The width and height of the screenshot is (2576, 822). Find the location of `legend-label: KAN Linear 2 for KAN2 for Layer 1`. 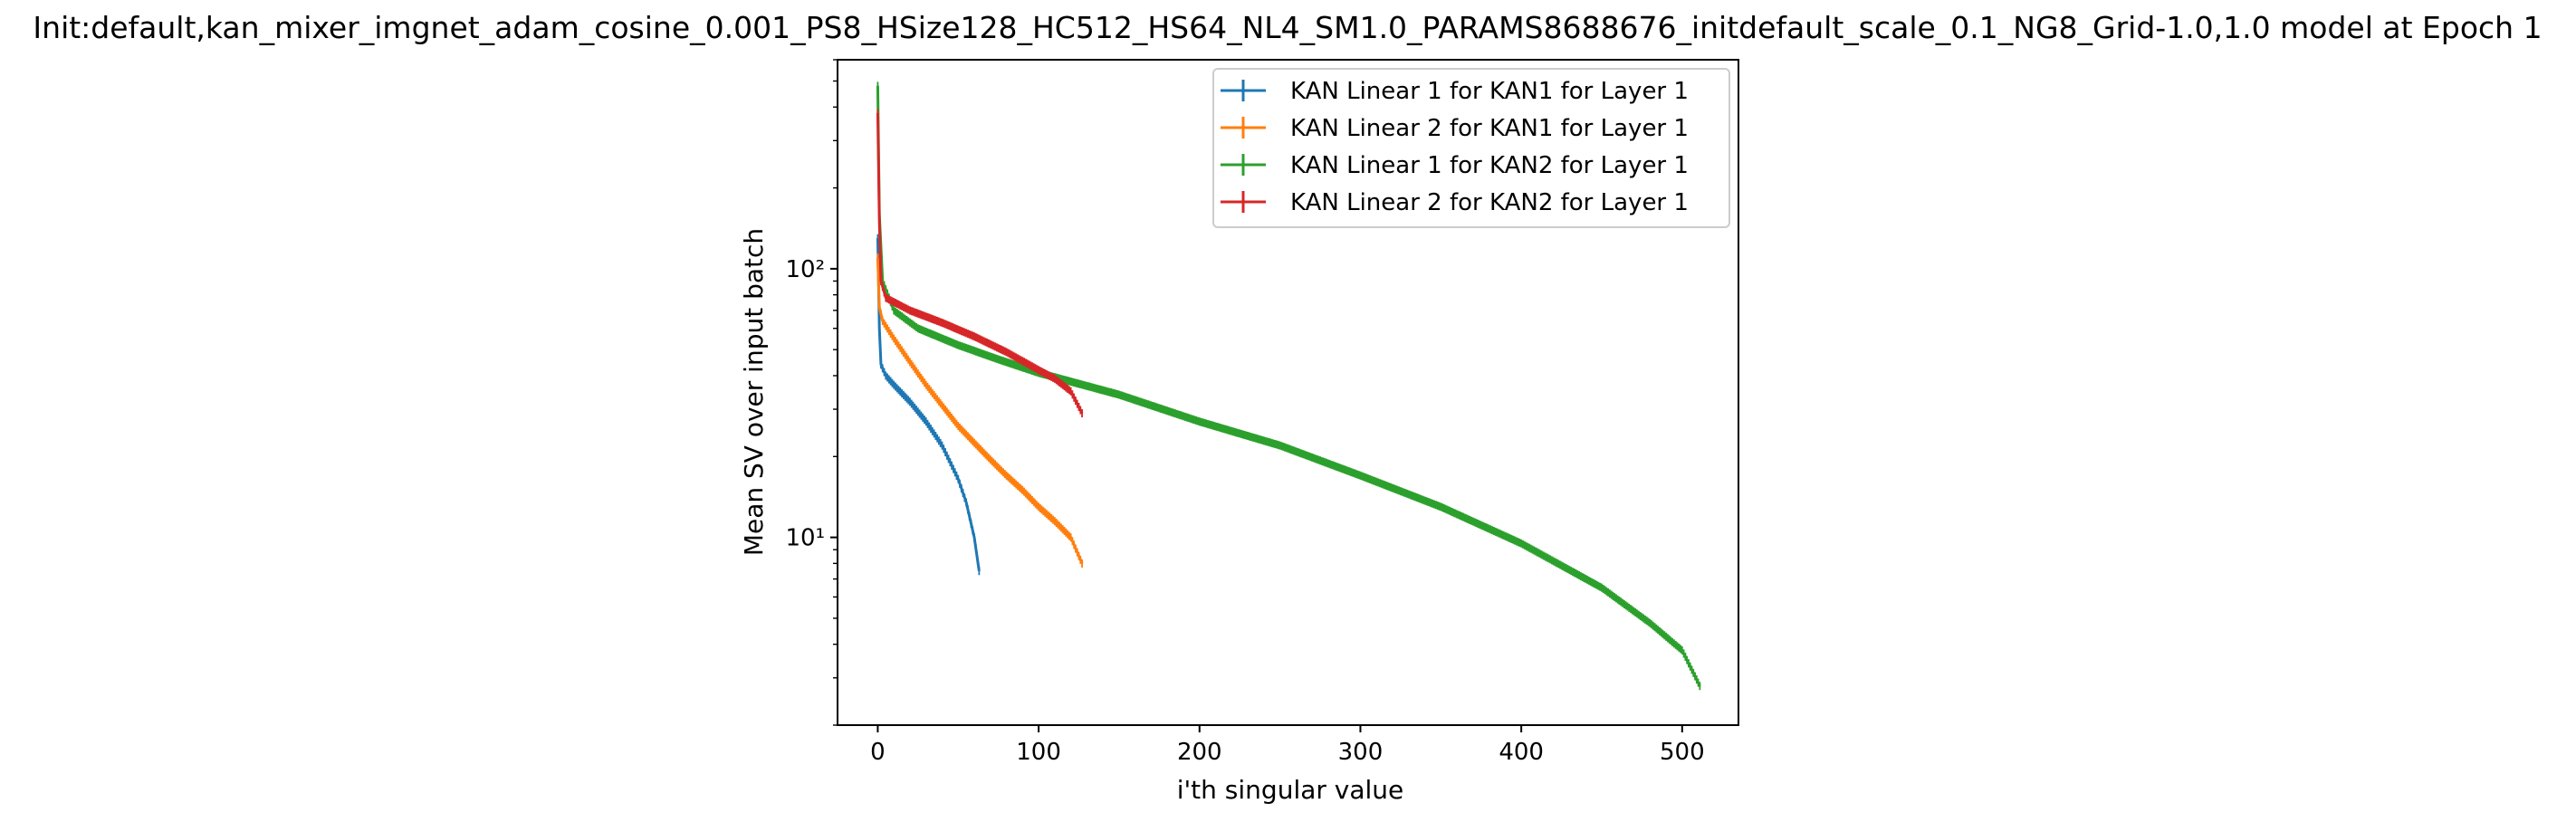

legend-label: KAN Linear 2 for KAN2 for Layer 1 is located at coordinates (1489, 203).